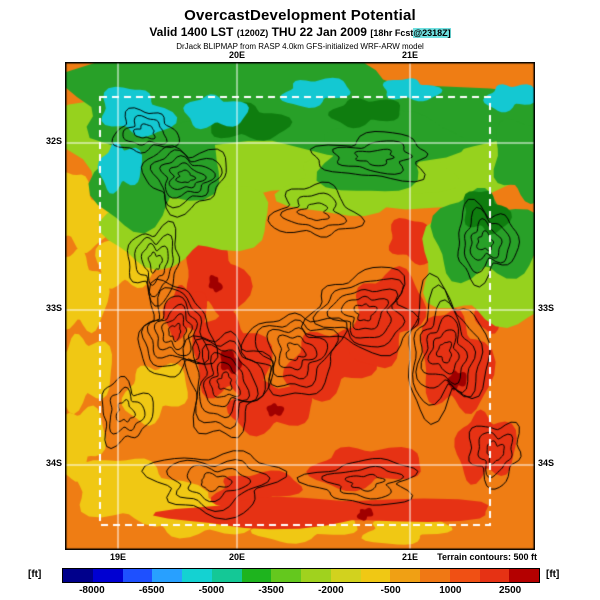  Describe the element at coordinates (301, 590) in the screenshot. I see `colorbar-labels: -8000 -6500 -5000 -3500 -2000 -500 1000 2500` at that location.